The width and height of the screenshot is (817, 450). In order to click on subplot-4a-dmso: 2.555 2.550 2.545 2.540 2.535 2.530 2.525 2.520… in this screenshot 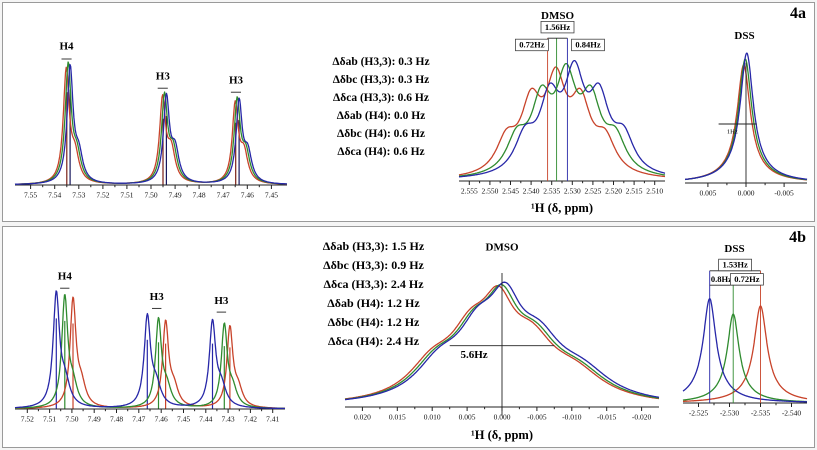, I will do `click(562, 103)`.